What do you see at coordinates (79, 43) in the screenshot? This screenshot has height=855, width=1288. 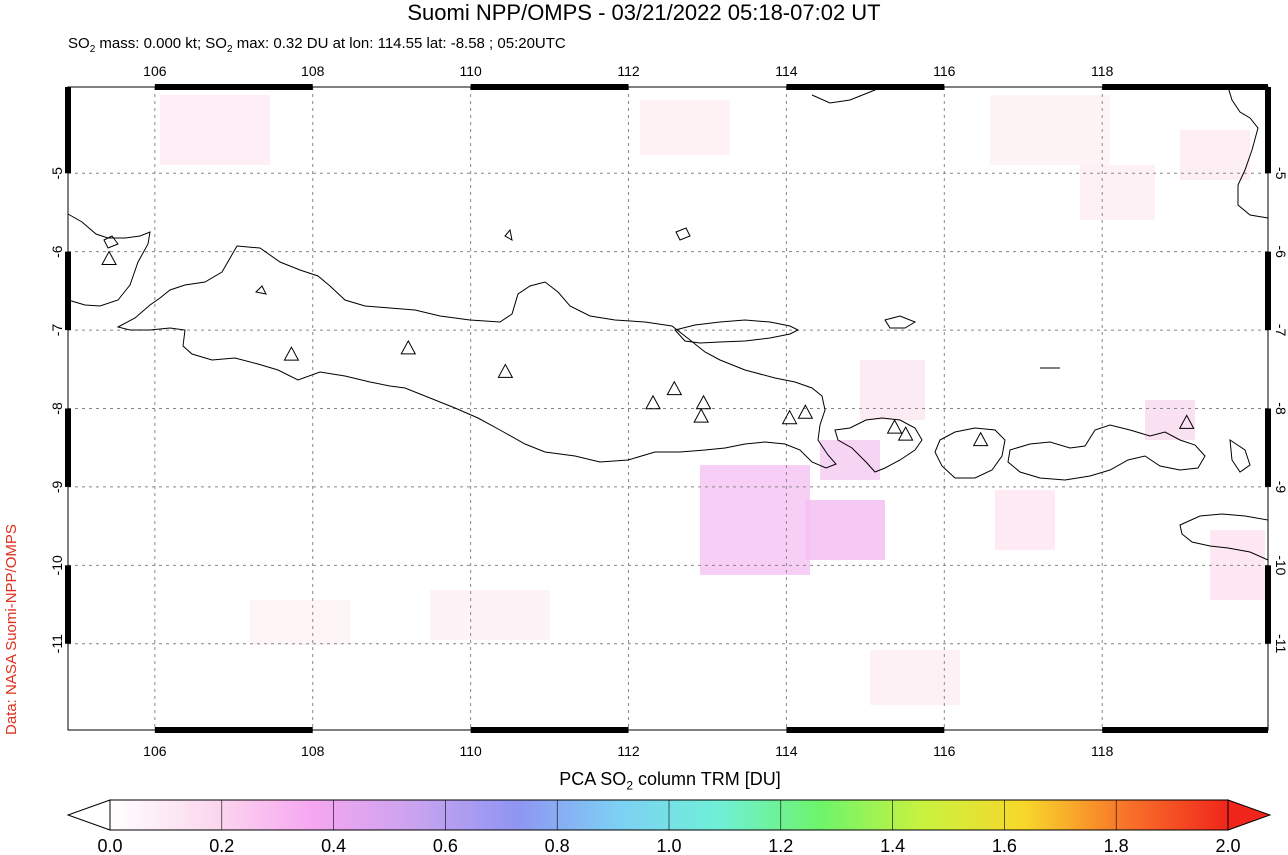 I see `summary-prefix: SO` at bounding box center [79, 43].